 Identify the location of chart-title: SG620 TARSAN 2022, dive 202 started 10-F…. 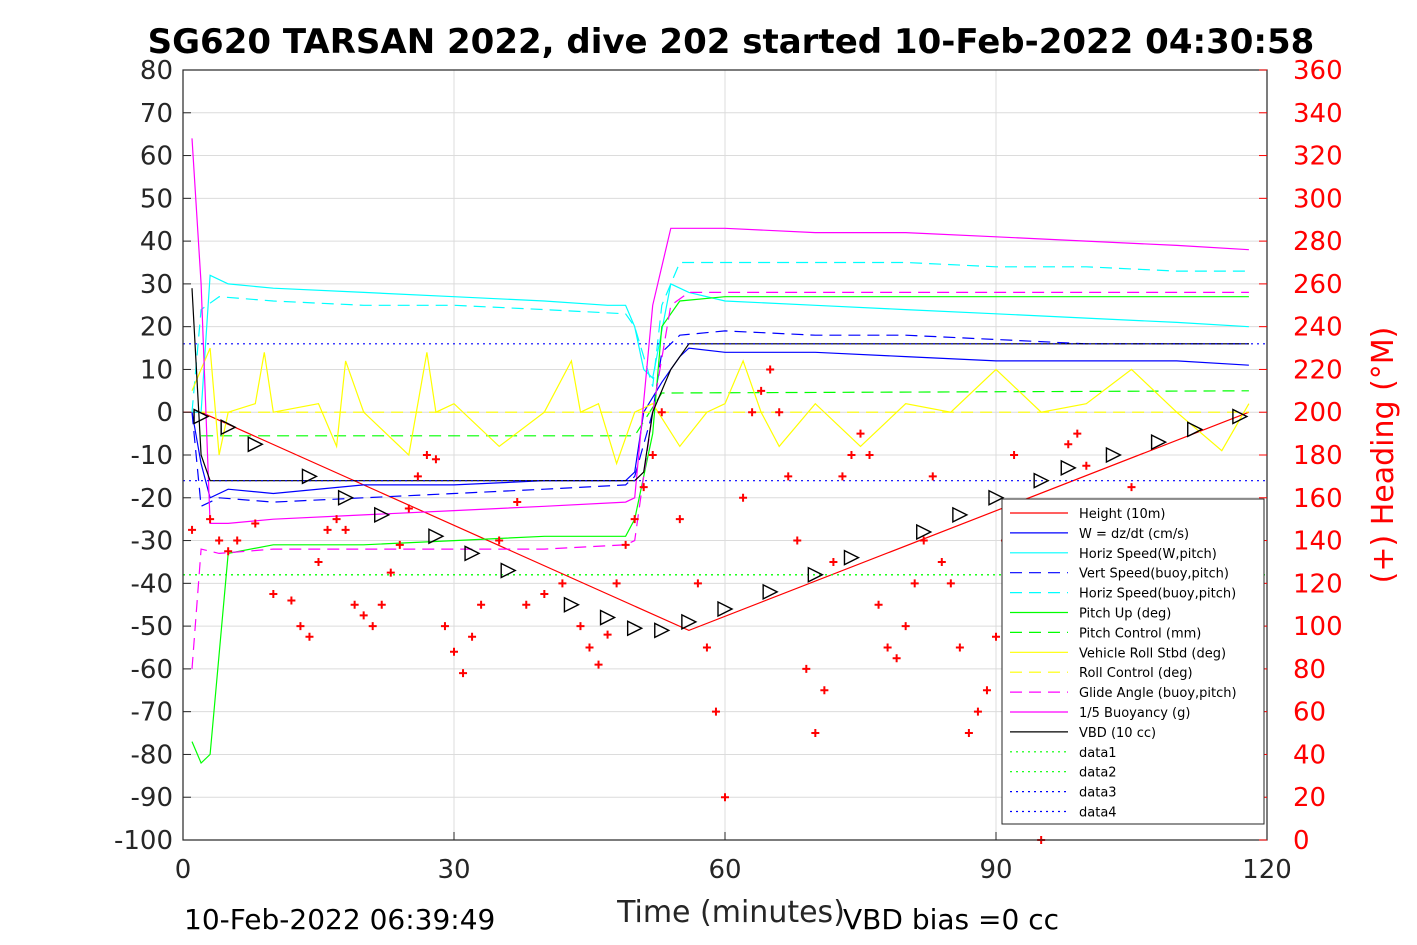
(731, 42).